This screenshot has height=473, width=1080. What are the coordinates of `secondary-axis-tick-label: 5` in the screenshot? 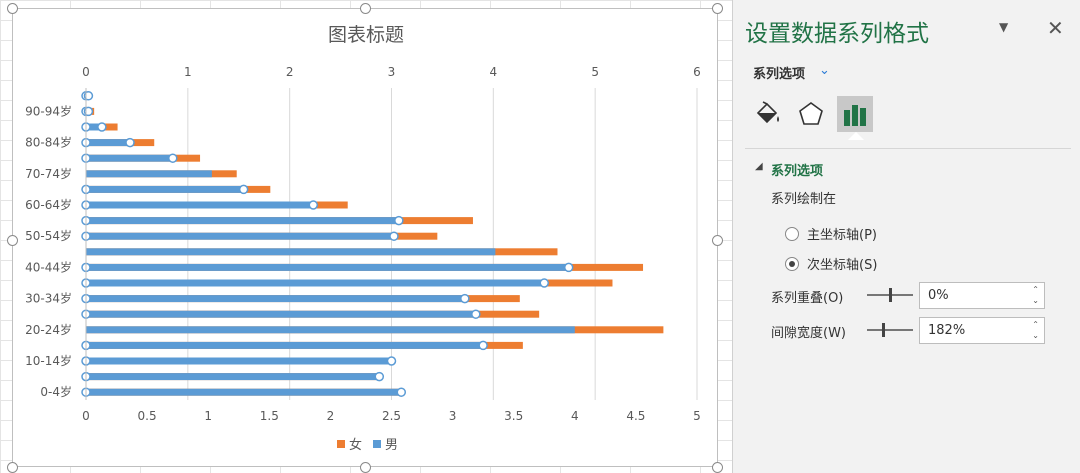 It's located at (595, 72).